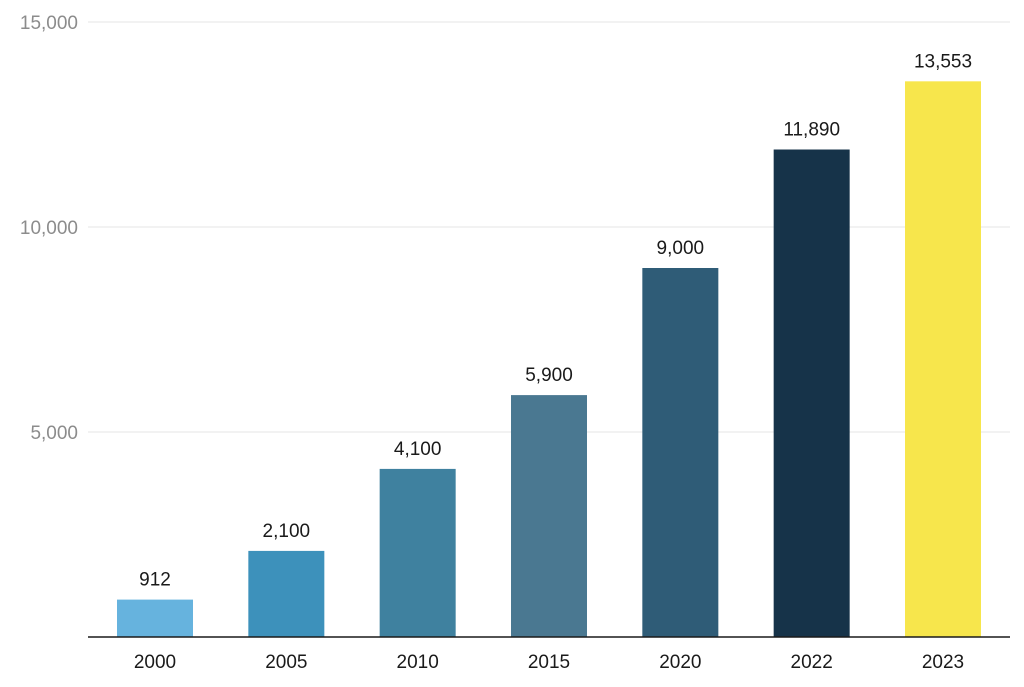  Describe the element at coordinates (417, 552) in the screenshot. I see `bar-2010` at that location.